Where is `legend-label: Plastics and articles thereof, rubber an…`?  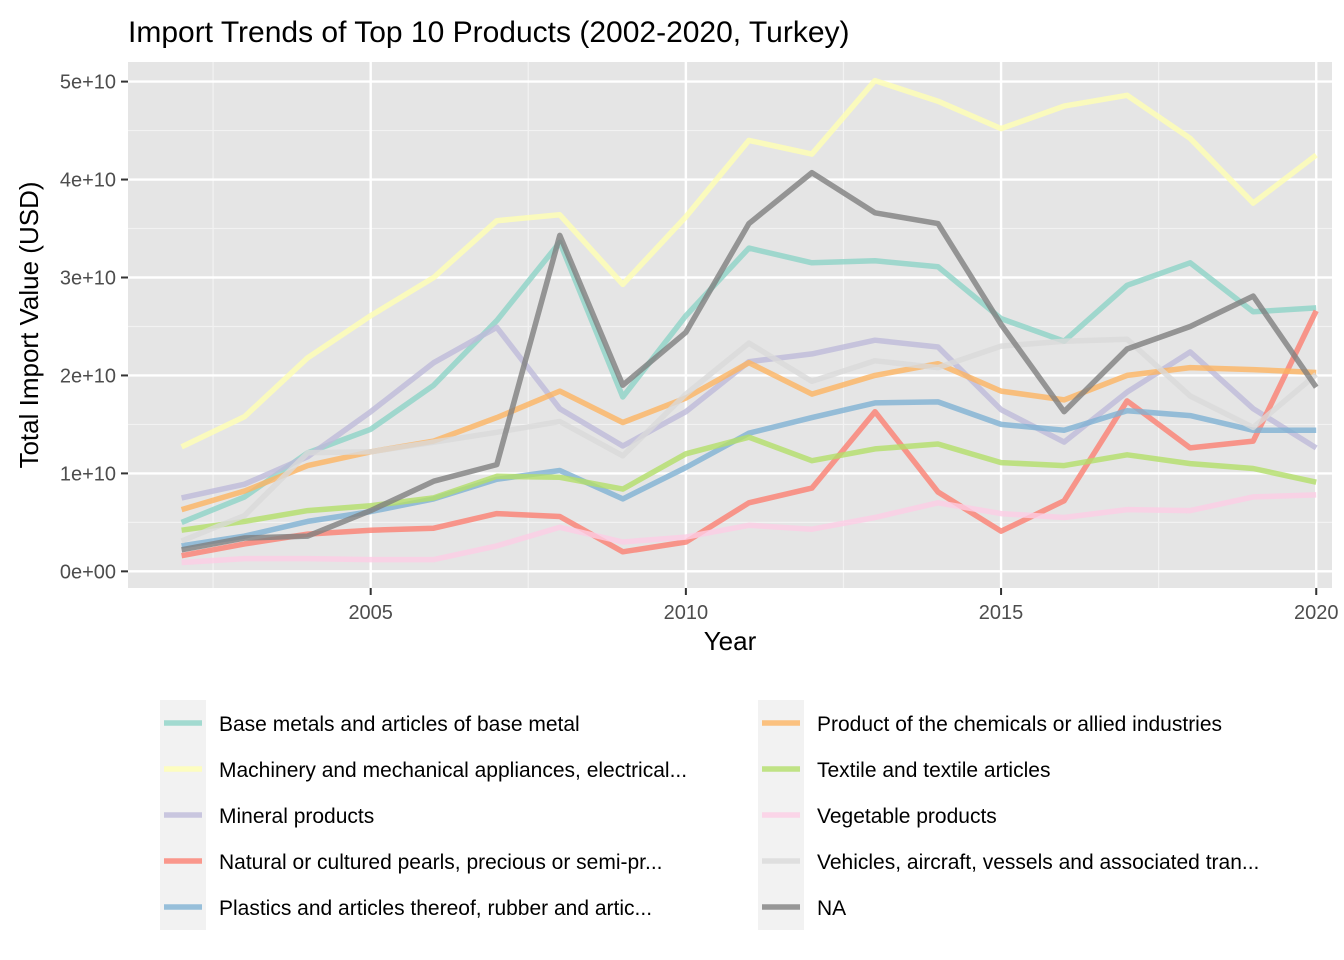
legend-label: Plastics and articles thereof, rubber an… is located at coordinates (435, 908).